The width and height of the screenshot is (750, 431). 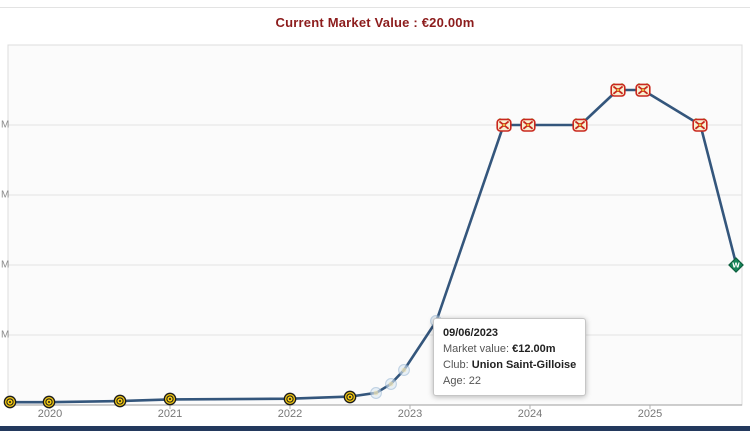 What do you see at coordinates (290, 414) in the screenshot?
I see `x-axis-tick-label: 2022` at bounding box center [290, 414].